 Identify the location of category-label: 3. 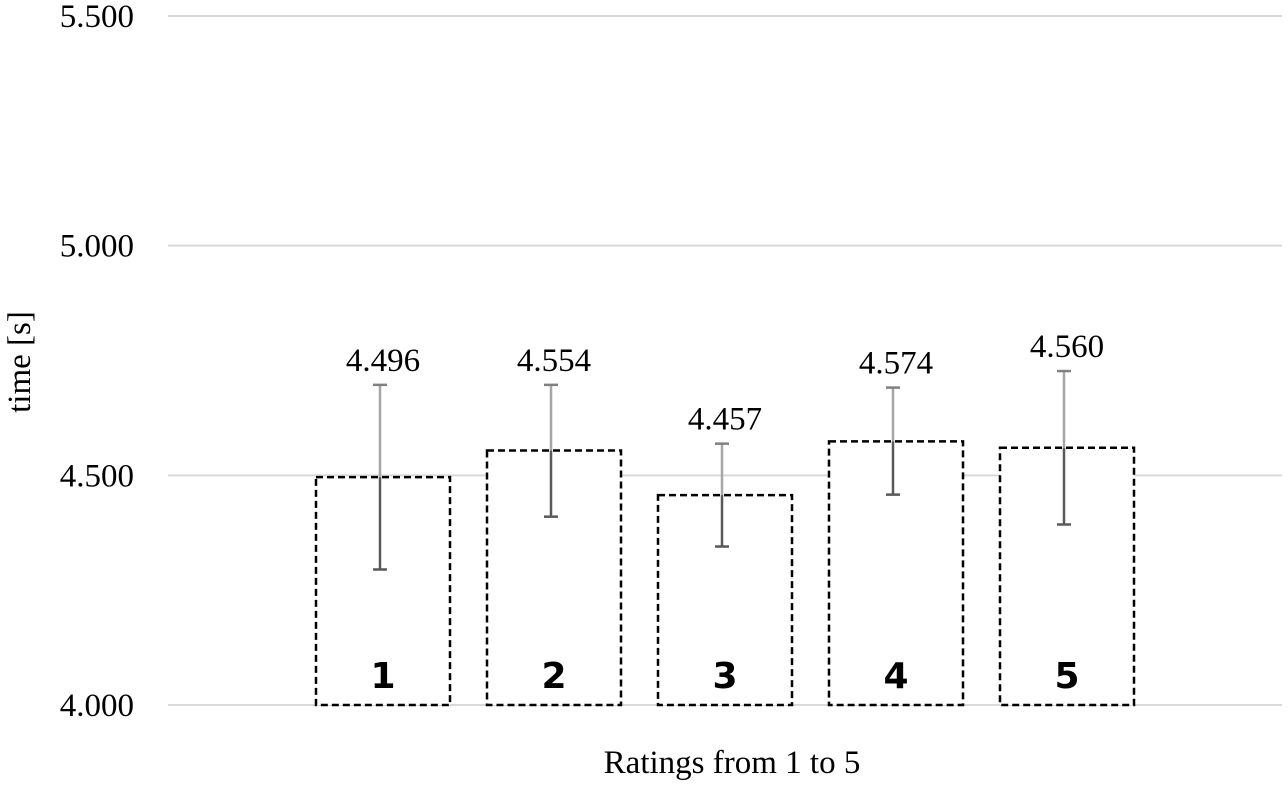
(724, 676).